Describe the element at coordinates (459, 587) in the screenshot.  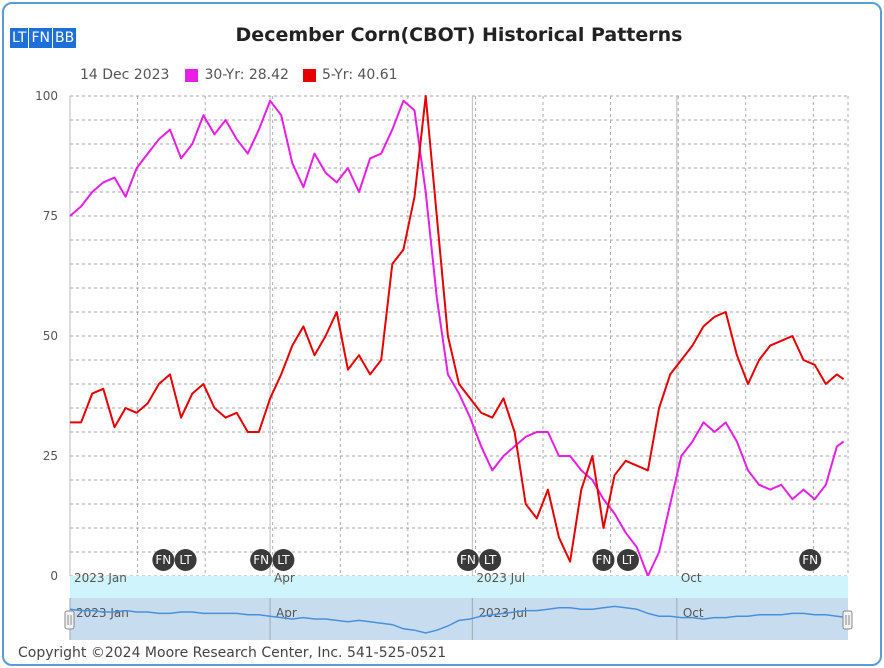
I see `time-axis-band` at that location.